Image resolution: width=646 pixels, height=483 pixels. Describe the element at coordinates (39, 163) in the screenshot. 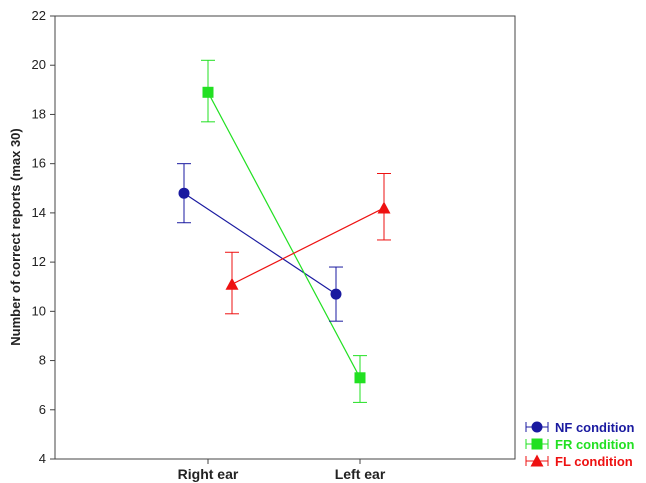

I see `y-tick-label: 16` at that location.